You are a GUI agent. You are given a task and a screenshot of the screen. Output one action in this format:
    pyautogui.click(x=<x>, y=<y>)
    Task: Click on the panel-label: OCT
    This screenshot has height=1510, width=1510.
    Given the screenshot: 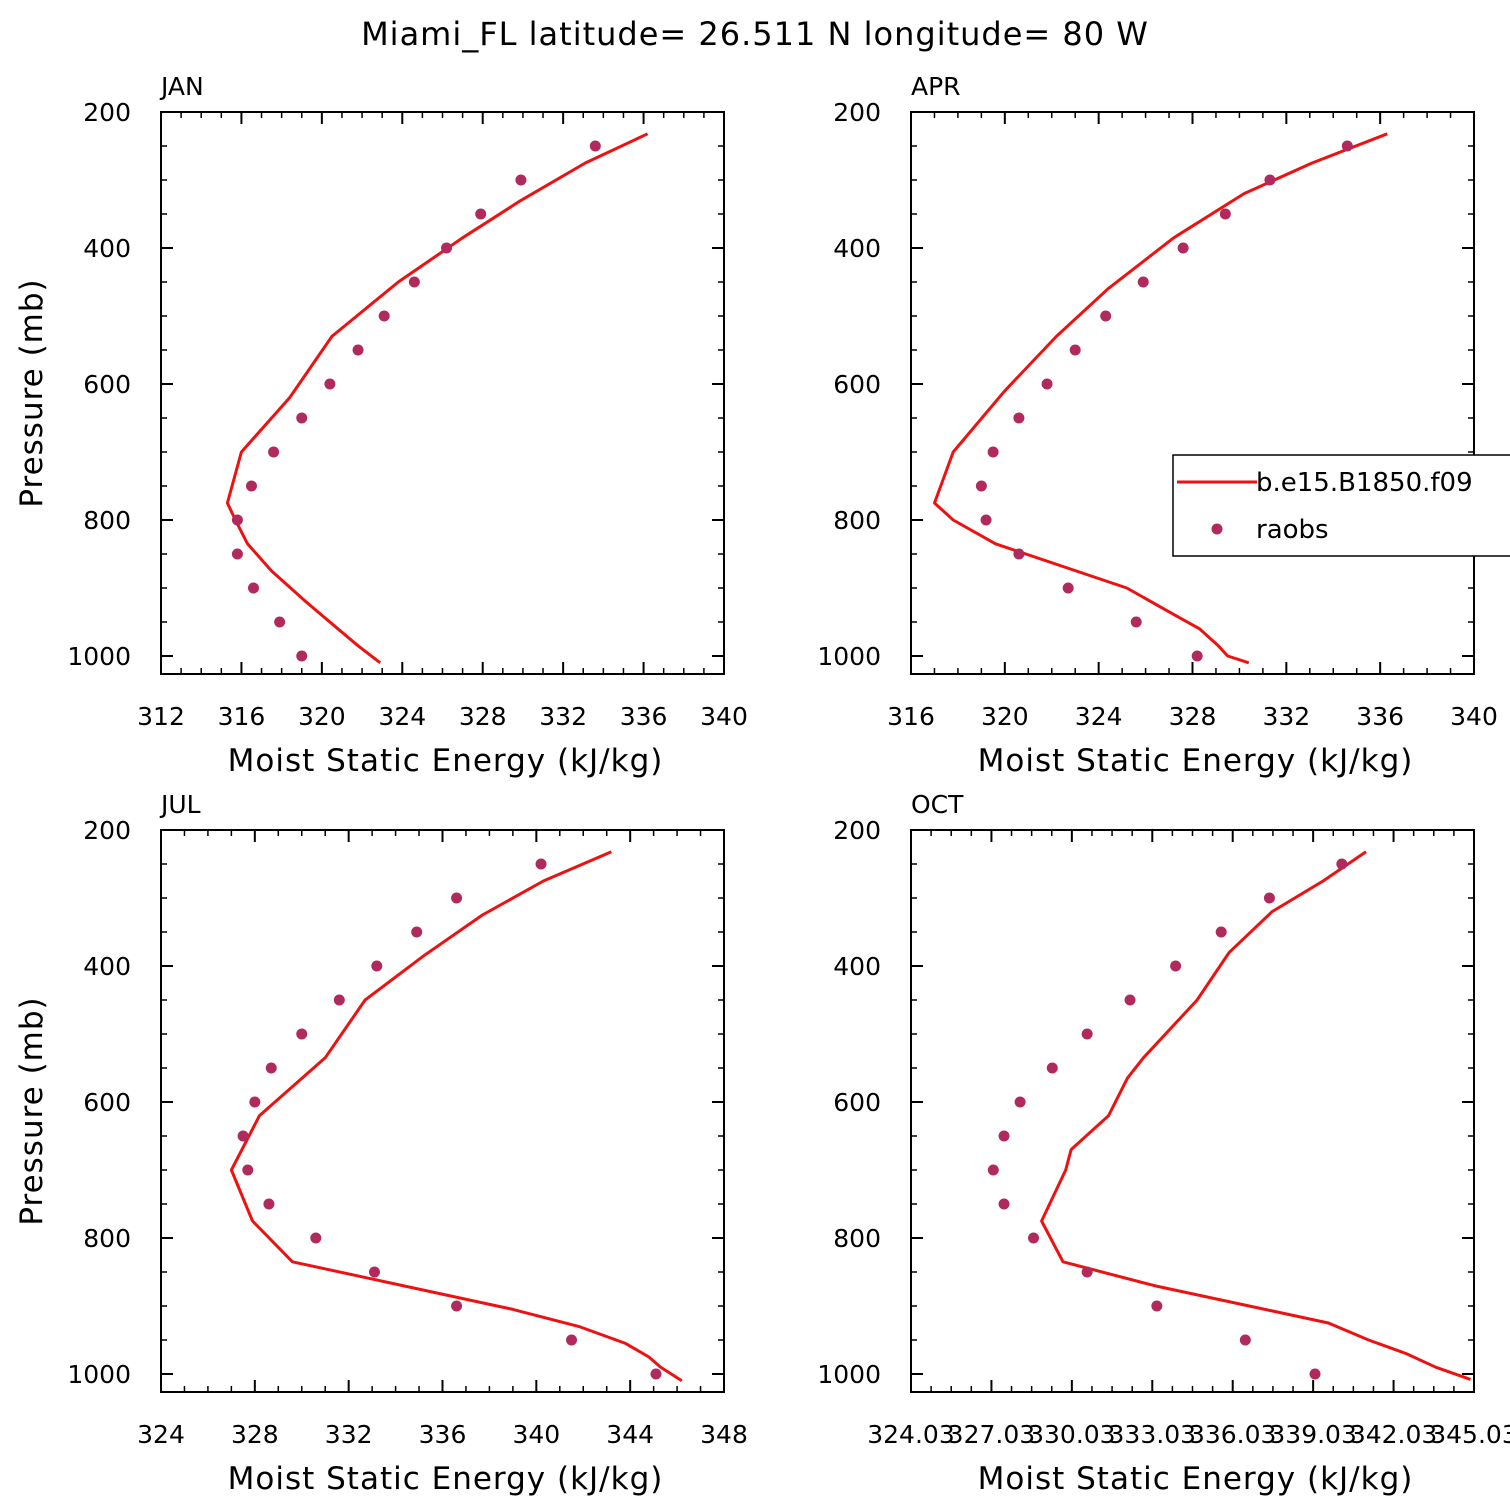 What is the action you would take?
    pyautogui.click(x=937, y=804)
    